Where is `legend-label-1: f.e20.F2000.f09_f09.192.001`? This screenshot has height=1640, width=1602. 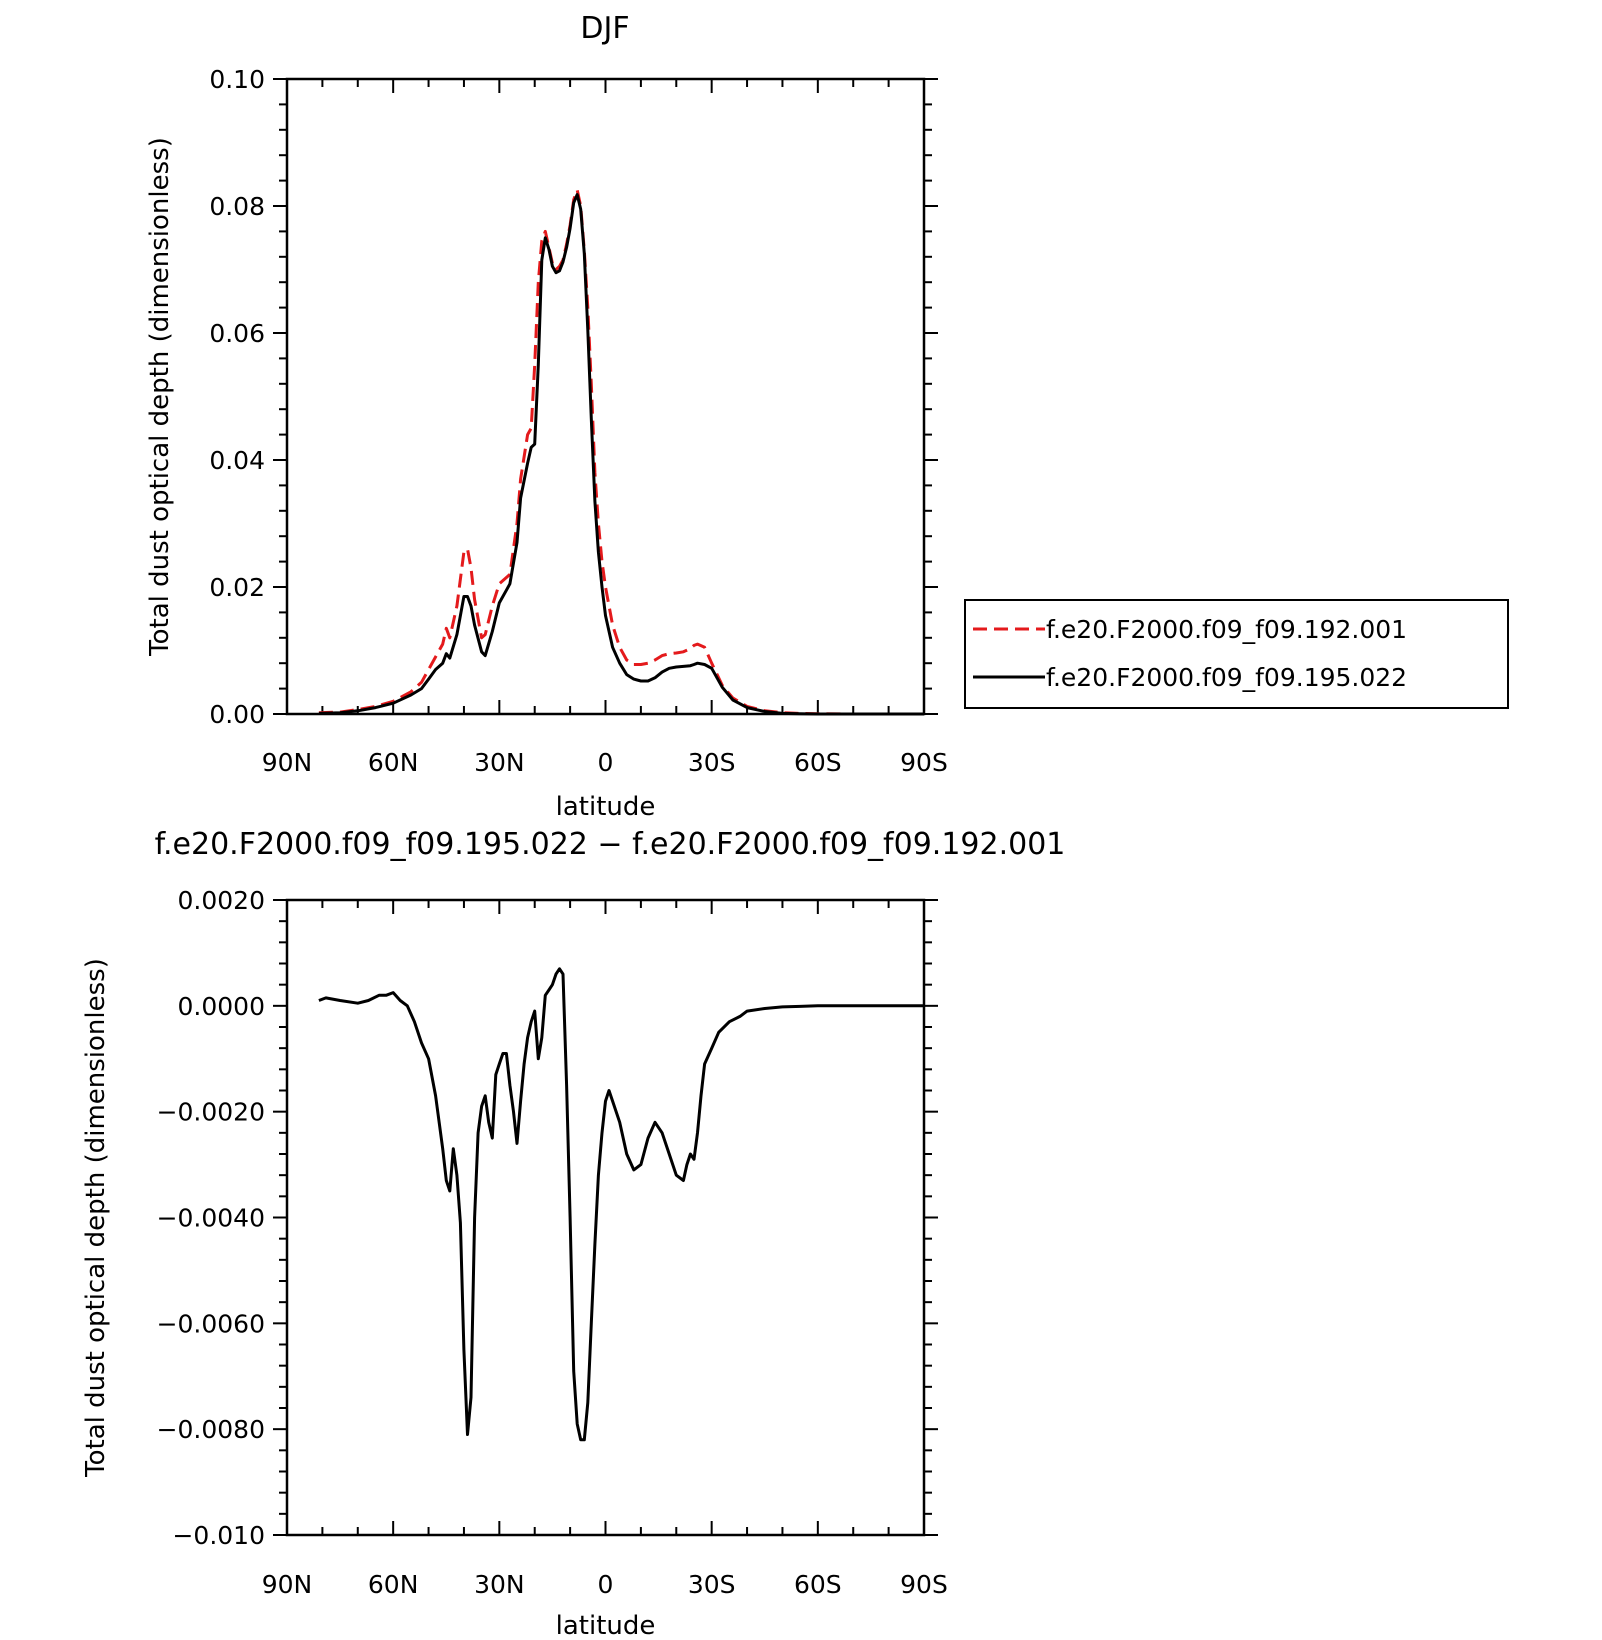
legend-label-1: f.e20.F2000.f09_f09.192.001 is located at coordinates (1226, 629).